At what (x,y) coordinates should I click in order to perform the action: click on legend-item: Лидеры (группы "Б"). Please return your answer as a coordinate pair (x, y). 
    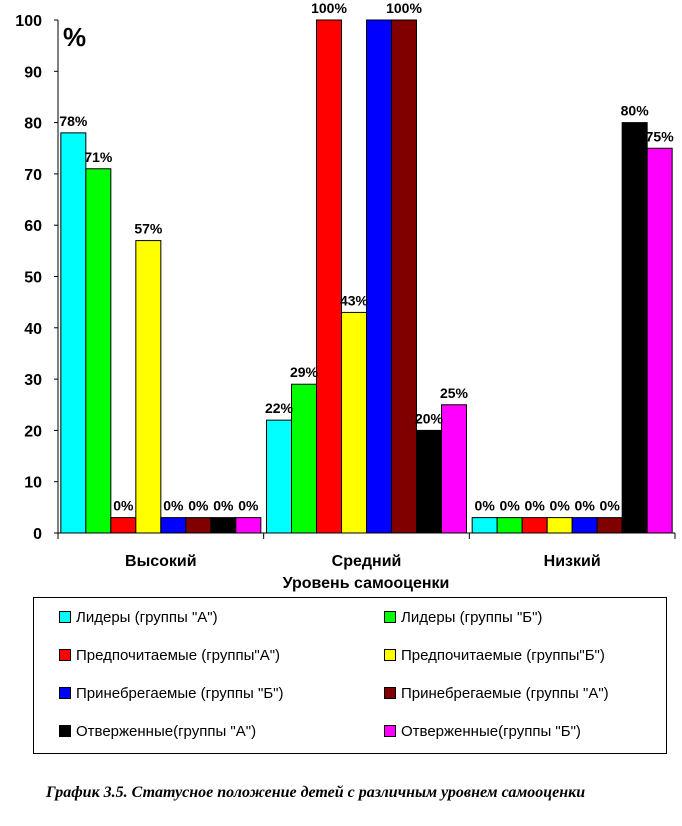
    Looking at the image, I should click on (463, 617).